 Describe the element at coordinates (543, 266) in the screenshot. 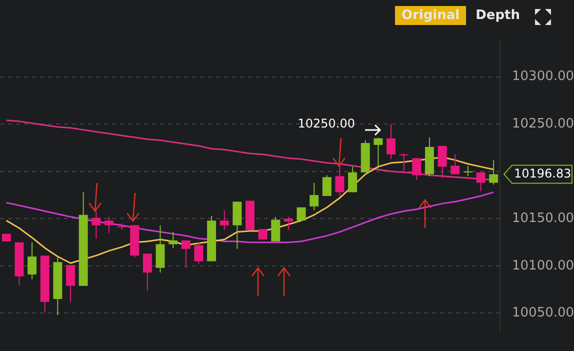

I see `y-tick-label: 10100.00` at that location.